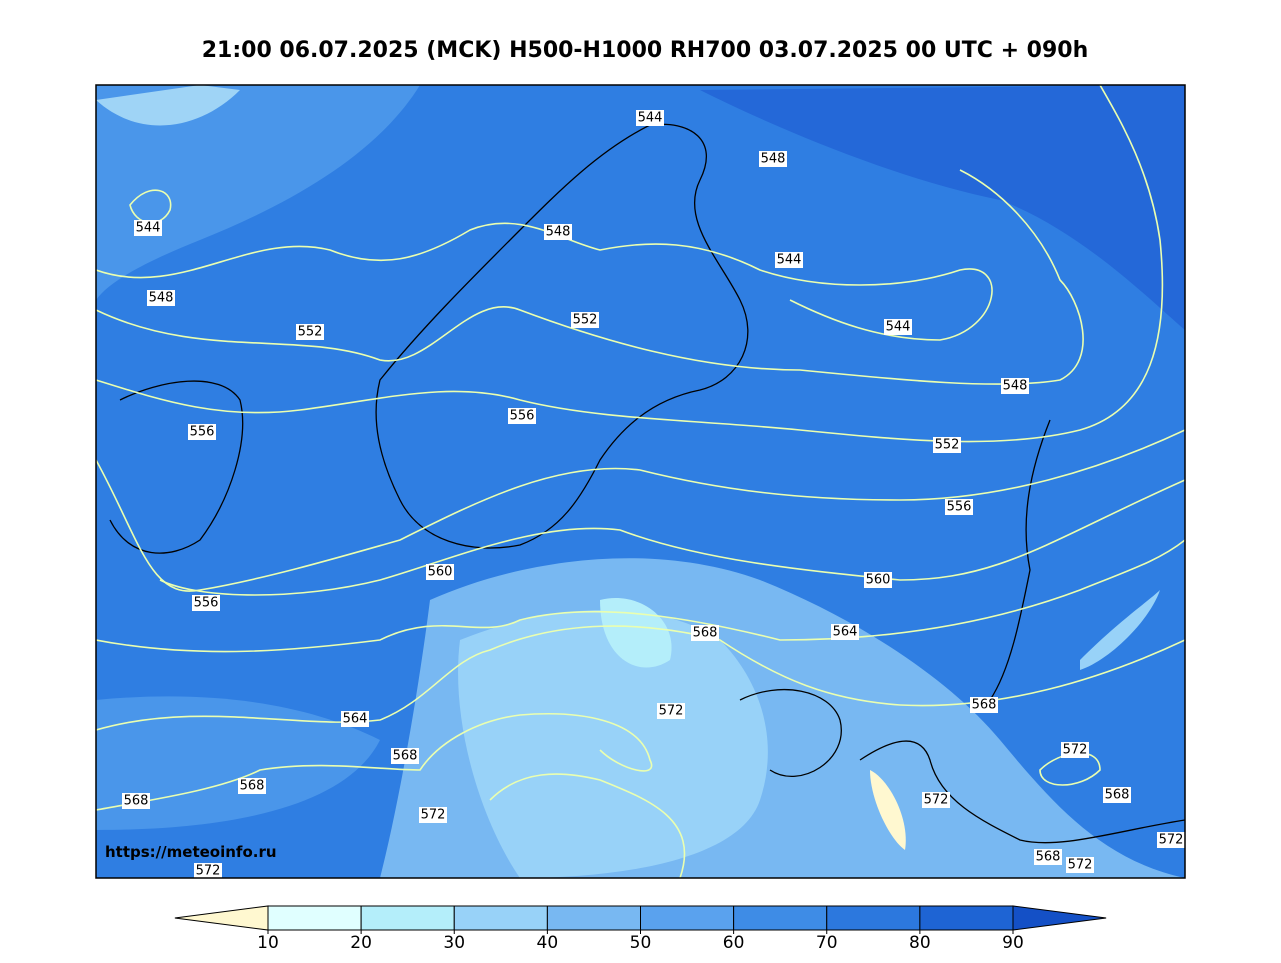 The height and width of the screenshot is (963, 1281). Describe the element at coordinates (641, 943) in the screenshot. I see `colorbar-tick-label: 50` at that location.